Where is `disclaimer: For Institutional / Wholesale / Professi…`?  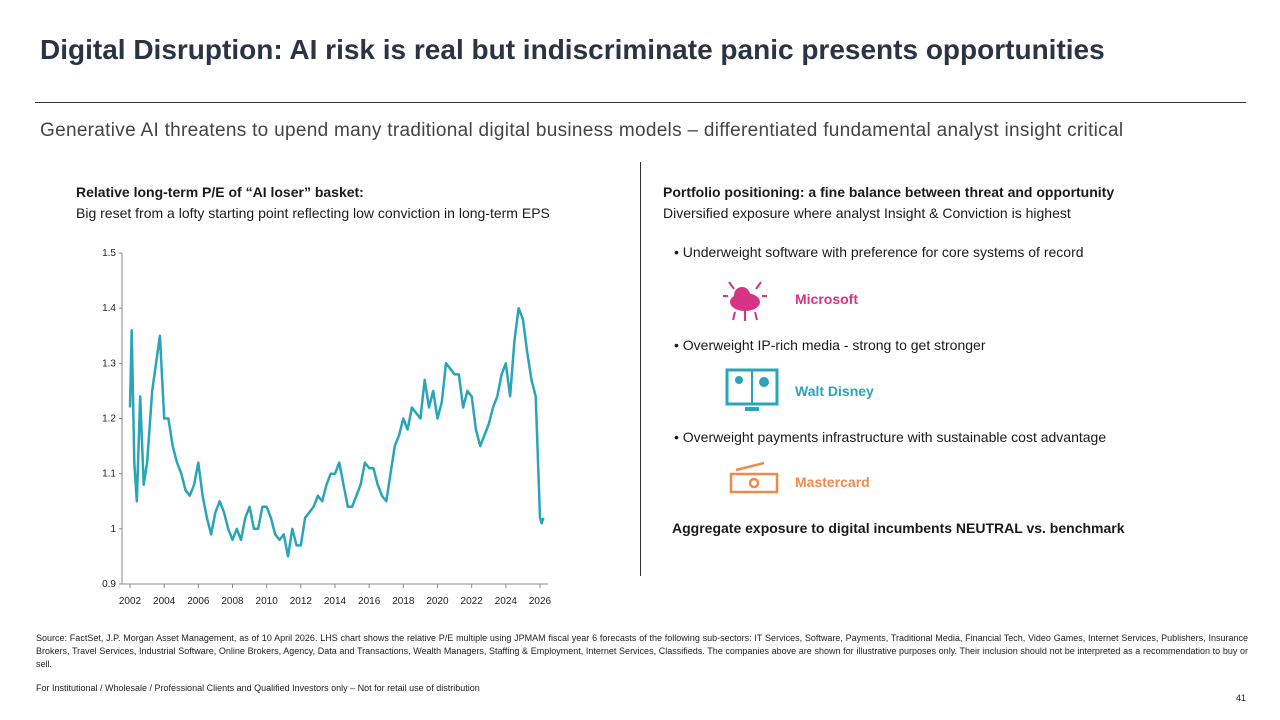
disclaimer: For Institutional / Wholesale / Professi… is located at coordinates (258, 688).